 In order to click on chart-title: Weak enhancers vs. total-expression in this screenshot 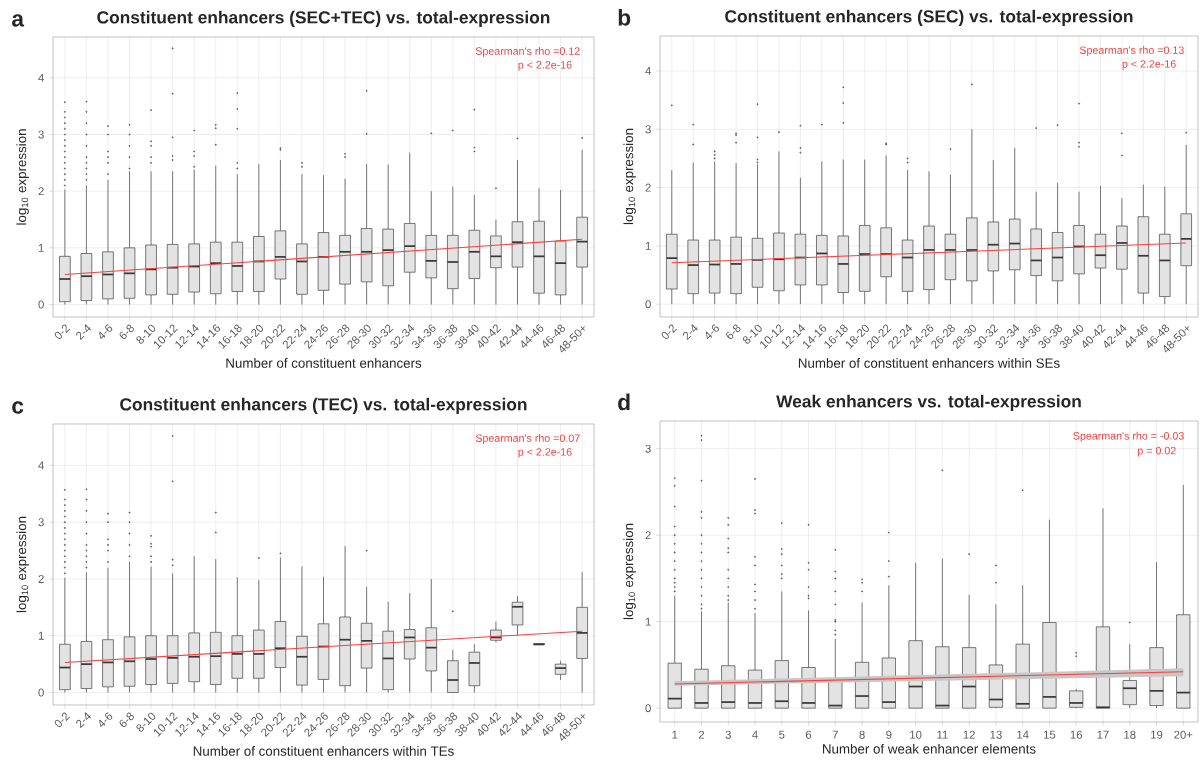, I will do `click(928, 402)`.